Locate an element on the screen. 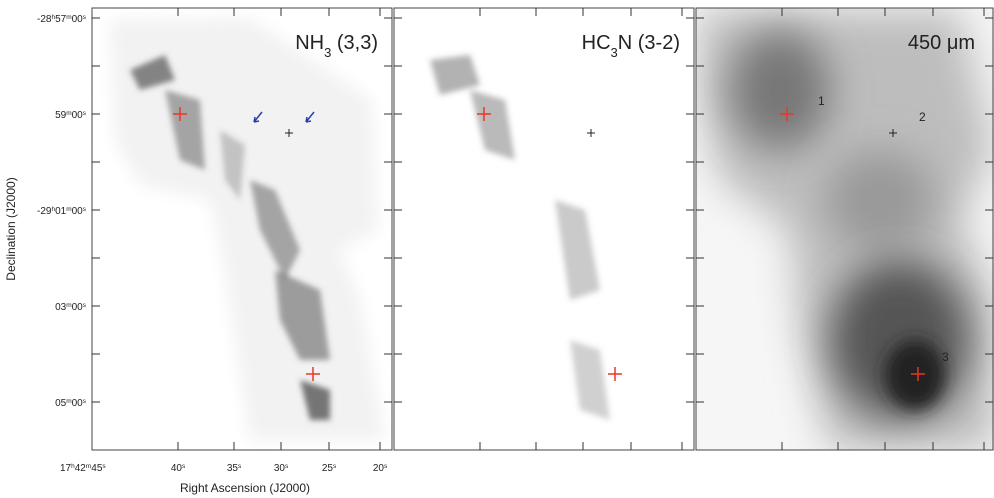  x-tick-label-part: m is located at coordinates (88, 466).